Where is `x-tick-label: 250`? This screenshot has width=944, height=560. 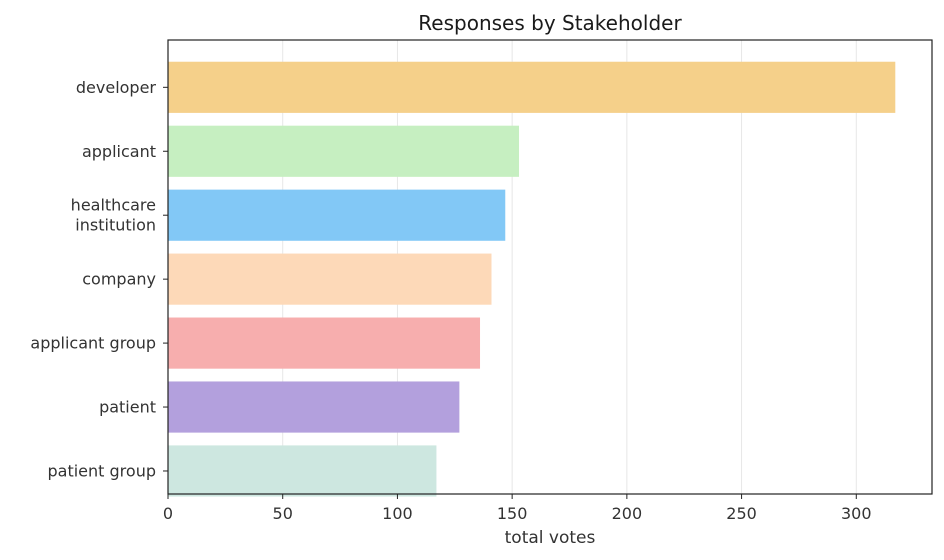
x-tick-label: 250 is located at coordinates (741, 513).